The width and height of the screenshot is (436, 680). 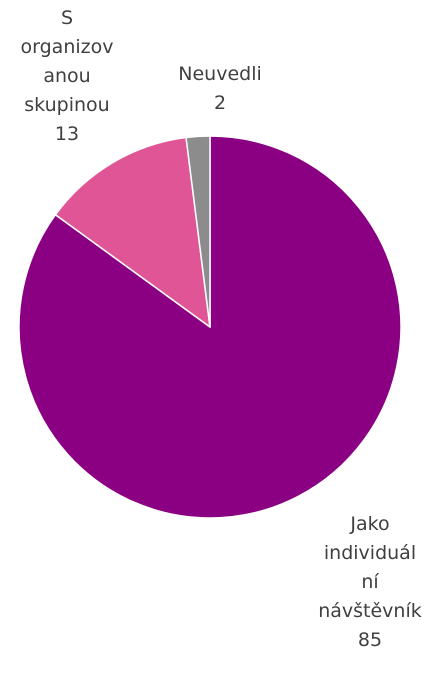 What do you see at coordinates (67, 47) in the screenshot?
I see `slice-label-organized-group-line-2: organizov` at bounding box center [67, 47].